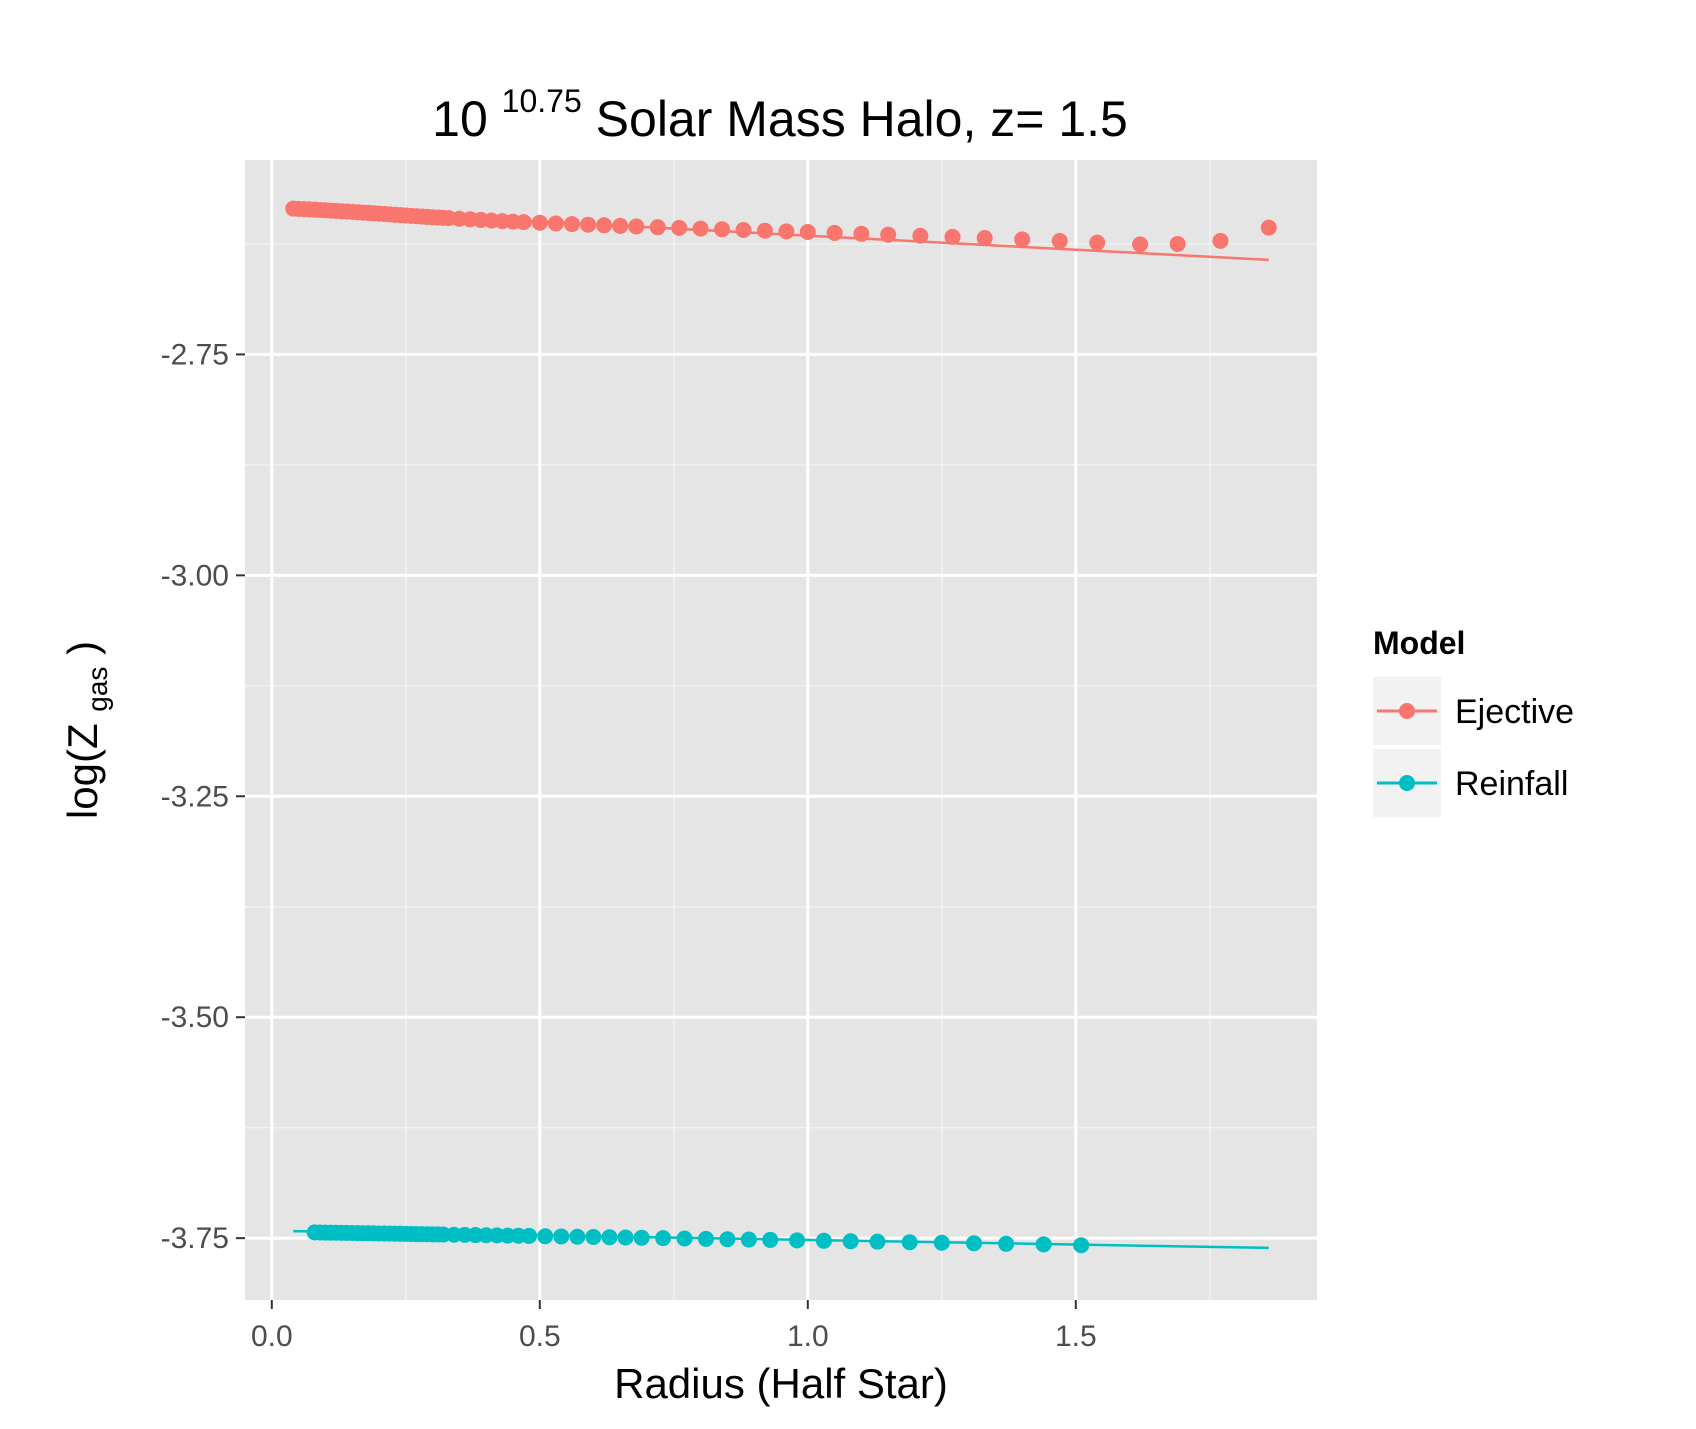  Describe the element at coordinates (1514, 712) in the screenshot. I see `legend-label-ejective: Ejective` at that location.